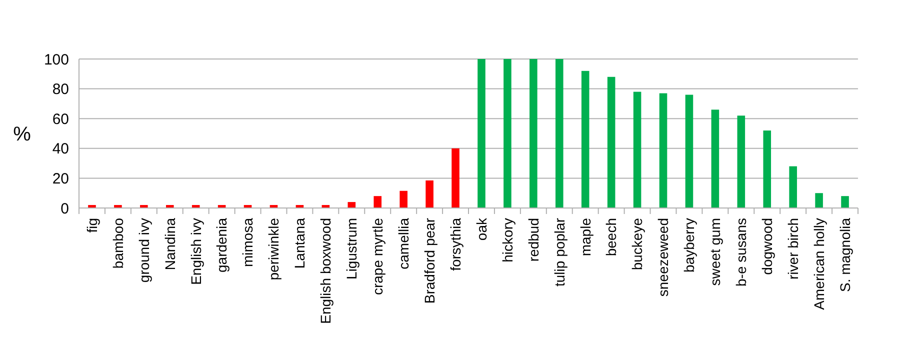 The image size is (900, 356). I want to click on x-tick-label: sneezeweed, so click(663, 257).